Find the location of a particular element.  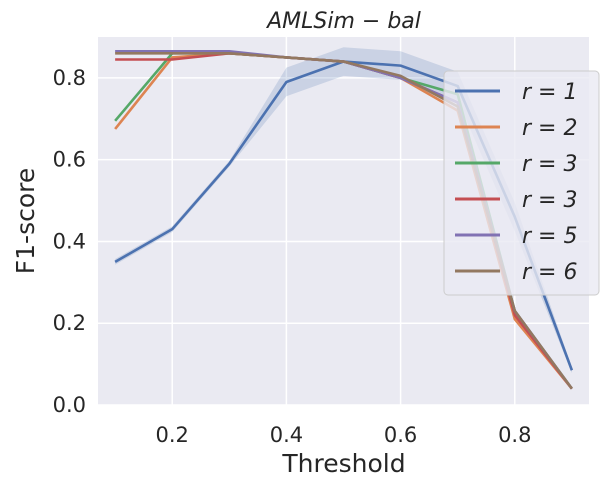

y-tick-label: 0.4 is located at coordinates (69, 241).